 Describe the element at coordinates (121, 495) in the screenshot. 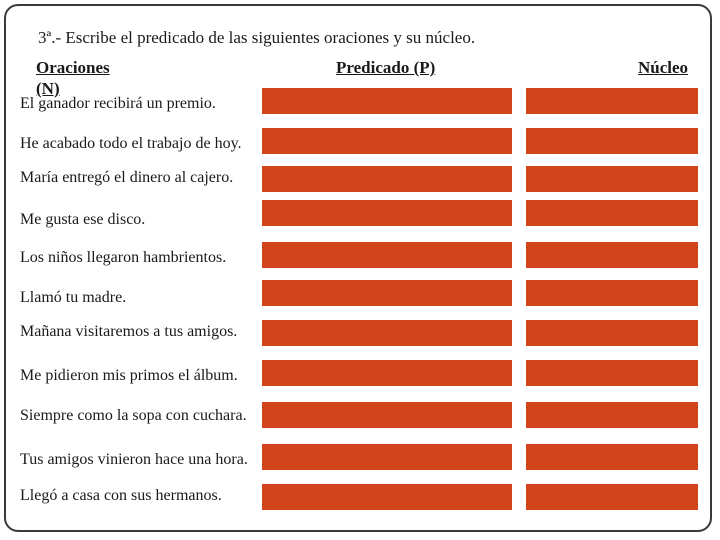

I see `sentence-text: Llegó a casa con sus hermanos.` at that location.